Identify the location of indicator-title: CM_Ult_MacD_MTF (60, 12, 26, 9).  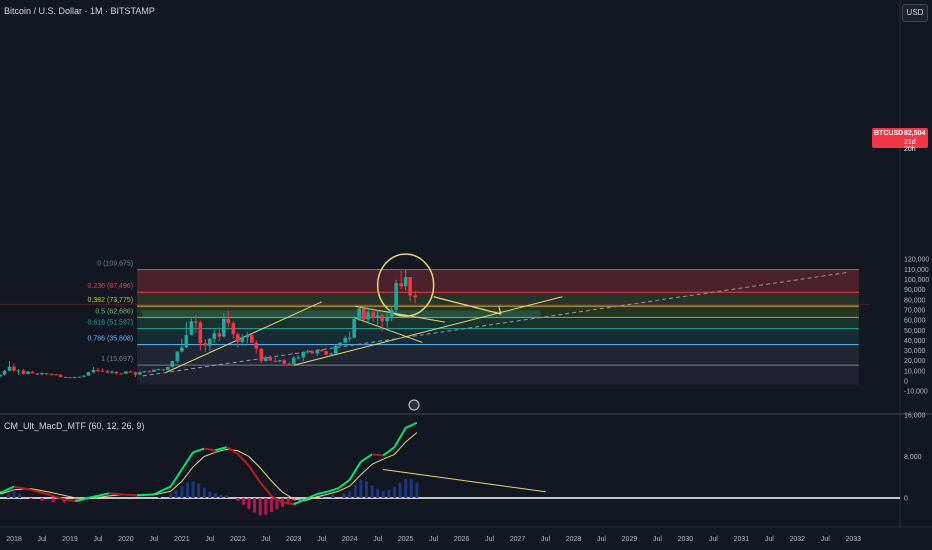
(74, 426).